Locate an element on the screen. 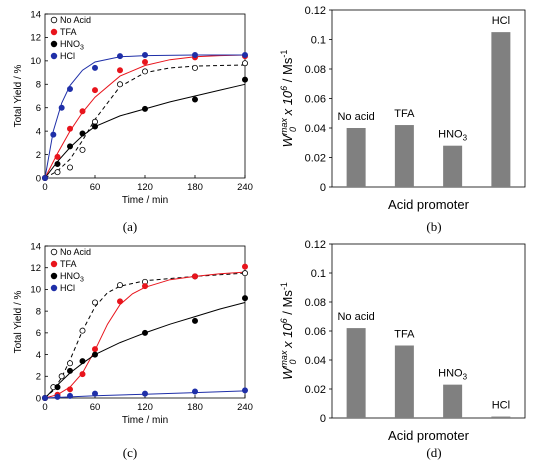  bar-category-label: No acid is located at coordinates (355, 317).